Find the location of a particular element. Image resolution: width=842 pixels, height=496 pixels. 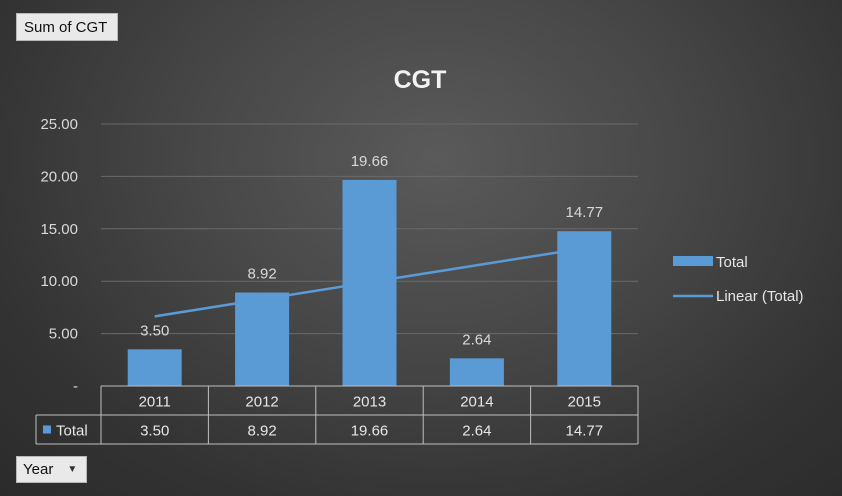

x-category-label: 2012 is located at coordinates (261, 402).